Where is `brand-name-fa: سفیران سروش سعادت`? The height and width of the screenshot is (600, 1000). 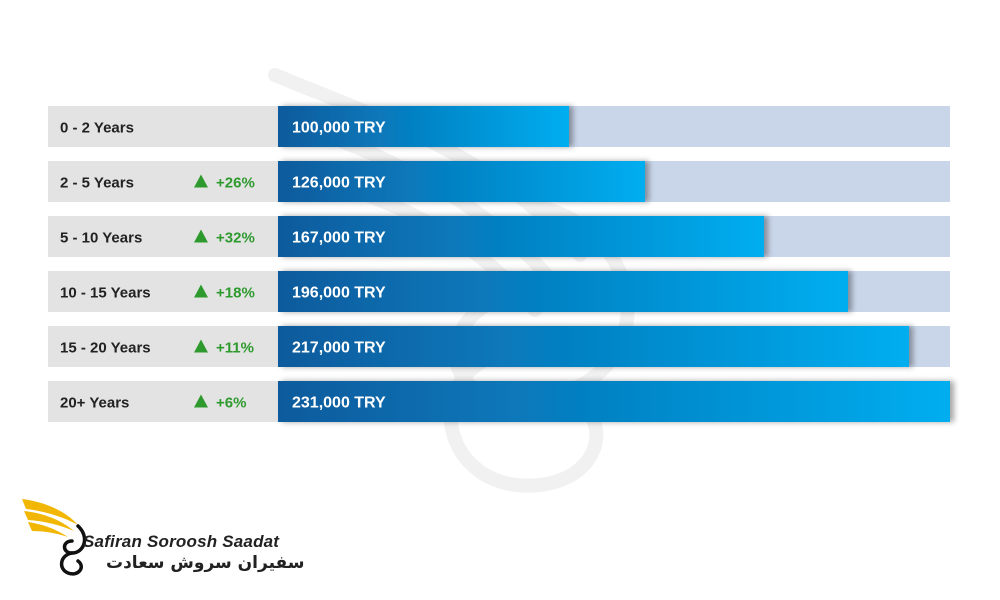 brand-name-fa: سفیران سروش سعادت is located at coordinates (205, 563).